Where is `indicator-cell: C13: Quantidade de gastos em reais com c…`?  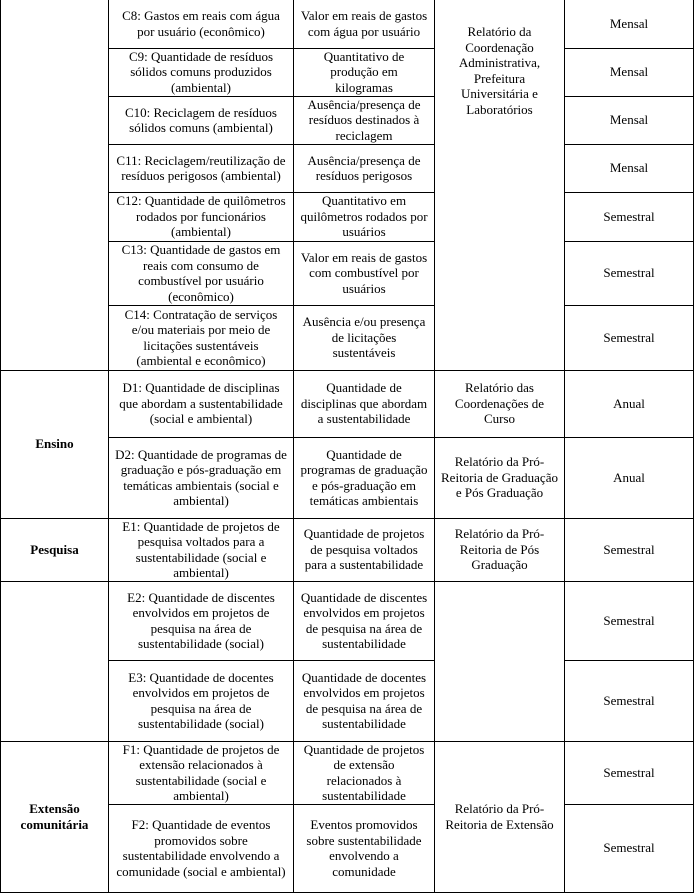
indicator-cell: C13: Quantidade de gastos em reais com c… is located at coordinates (201, 273).